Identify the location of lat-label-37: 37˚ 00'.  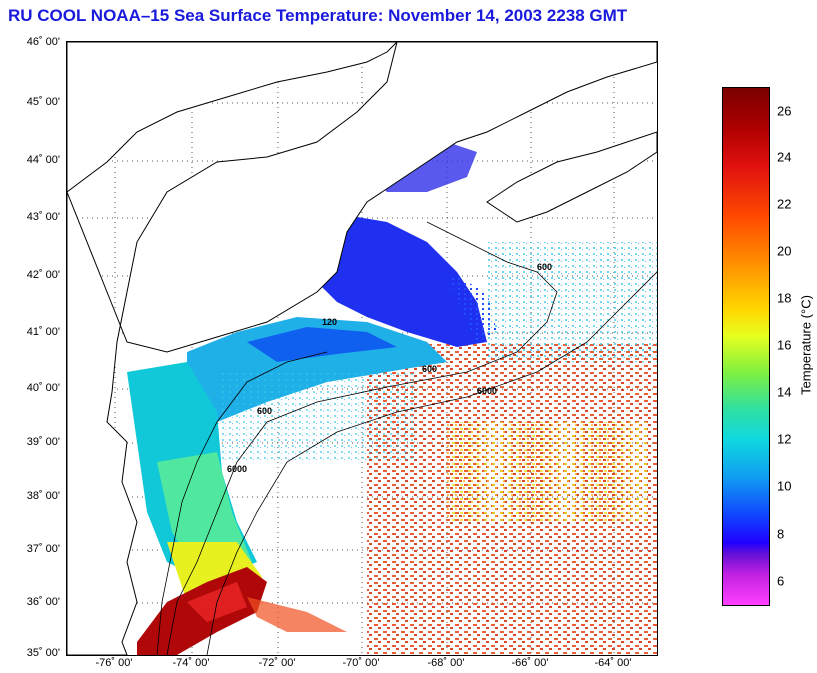
(43, 549).